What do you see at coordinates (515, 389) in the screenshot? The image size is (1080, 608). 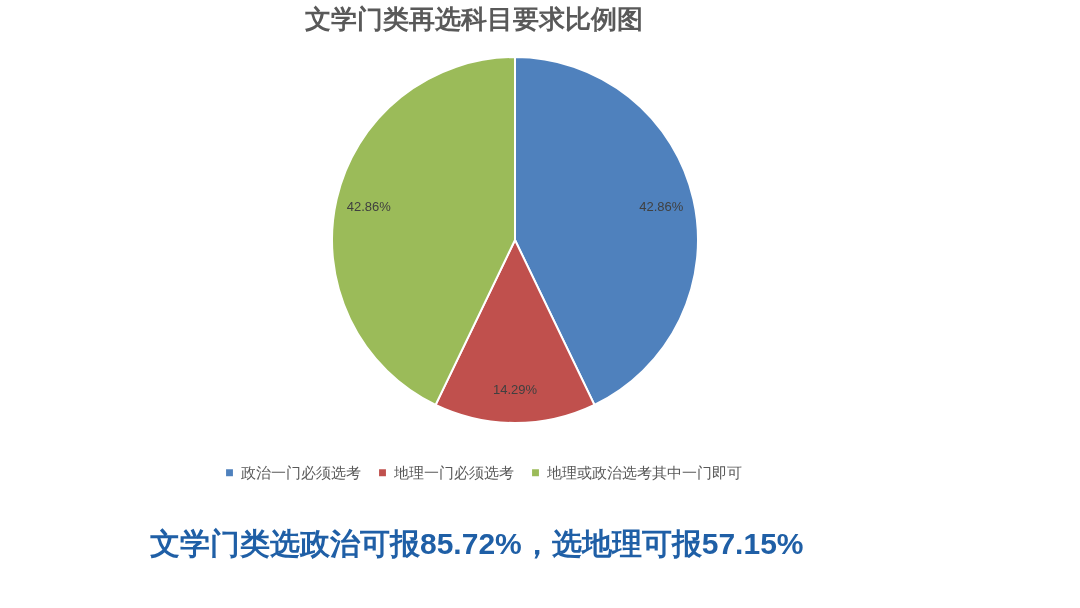 I see `data-label: 14.29%` at bounding box center [515, 389].